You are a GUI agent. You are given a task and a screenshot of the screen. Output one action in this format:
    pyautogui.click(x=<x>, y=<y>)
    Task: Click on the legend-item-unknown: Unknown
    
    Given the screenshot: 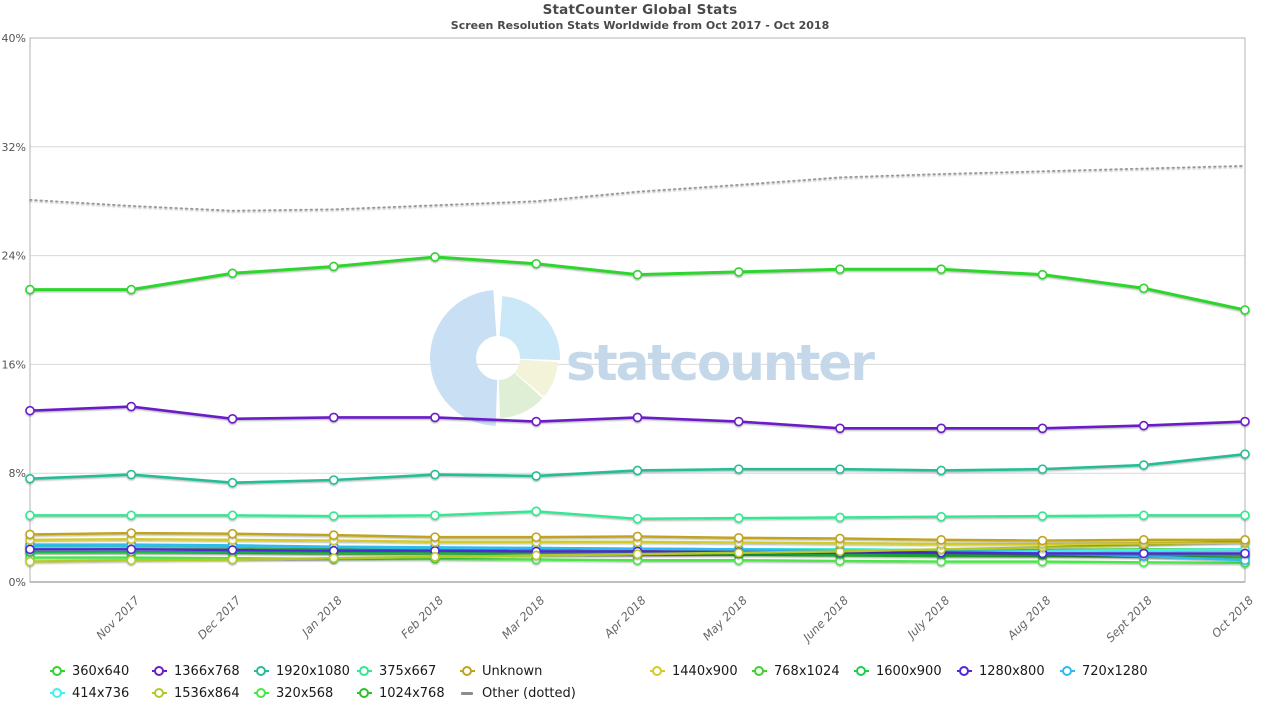 What is the action you would take?
    pyautogui.click(x=501, y=671)
    